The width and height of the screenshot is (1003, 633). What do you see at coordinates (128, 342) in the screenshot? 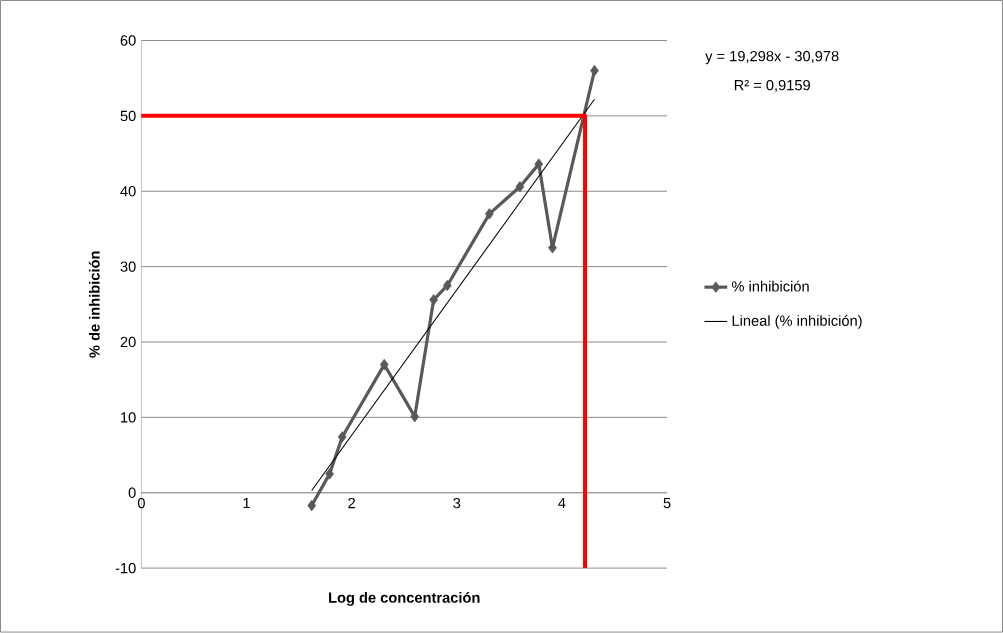
I see `y-tick-label: 20` at bounding box center [128, 342].